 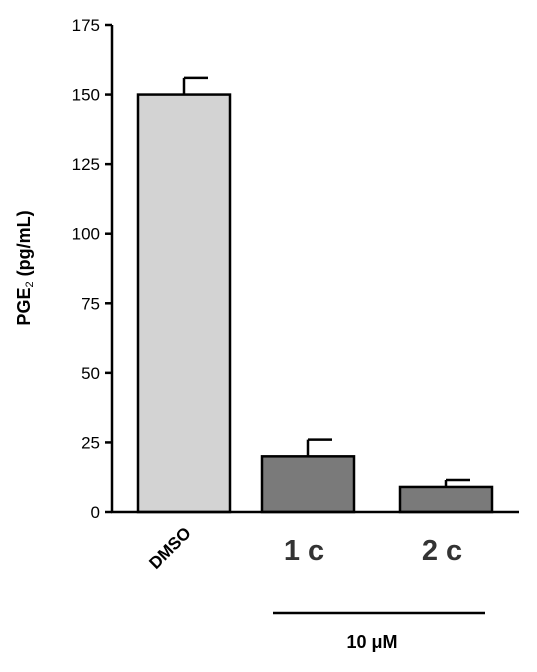 What do you see at coordinates (86, 234) in the screenshot?
I see `y-tick-label: 100` at bounding box center [86, 234].